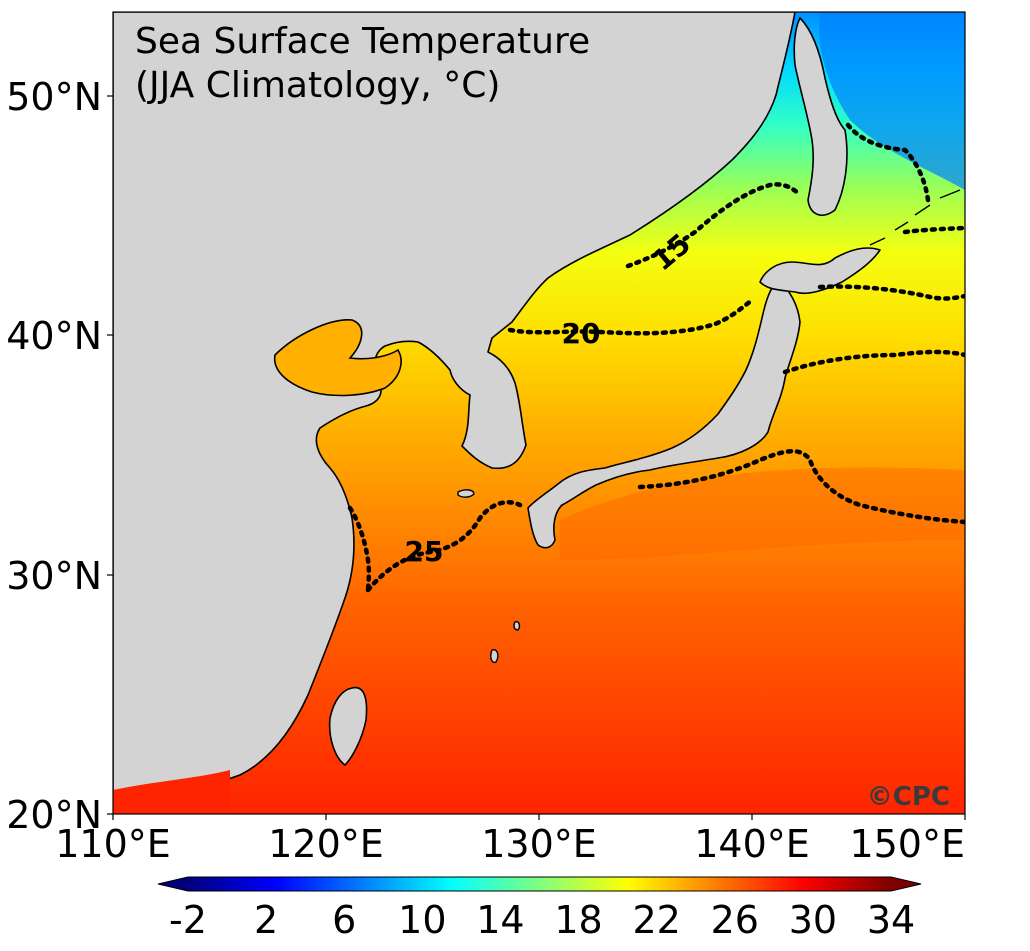 The height and width of the screenshot is (951, 1030). Describe the element at coordinates (539, 844) in the screenshot. I see `lon-tick-130: 130°E` at that location.